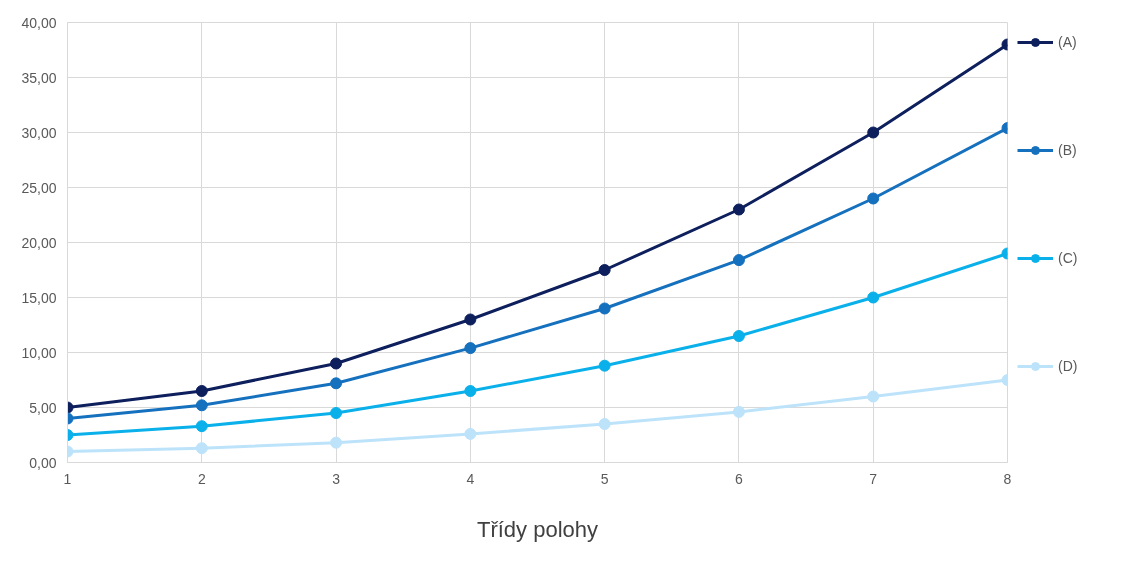  I want to click on y-tick-label: 35,00, so click(39, 77).